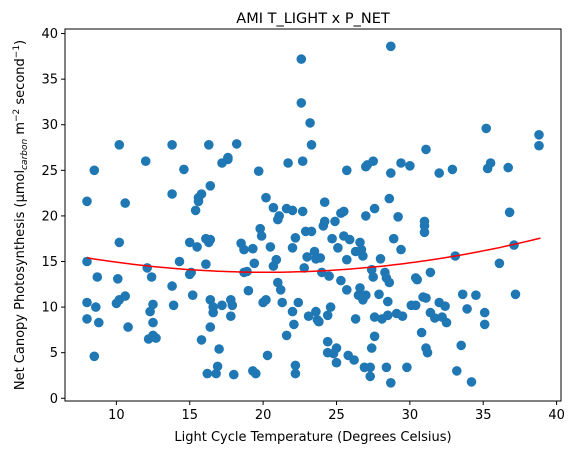  I want to click on y-tick-label: 0, so click(54, 399).